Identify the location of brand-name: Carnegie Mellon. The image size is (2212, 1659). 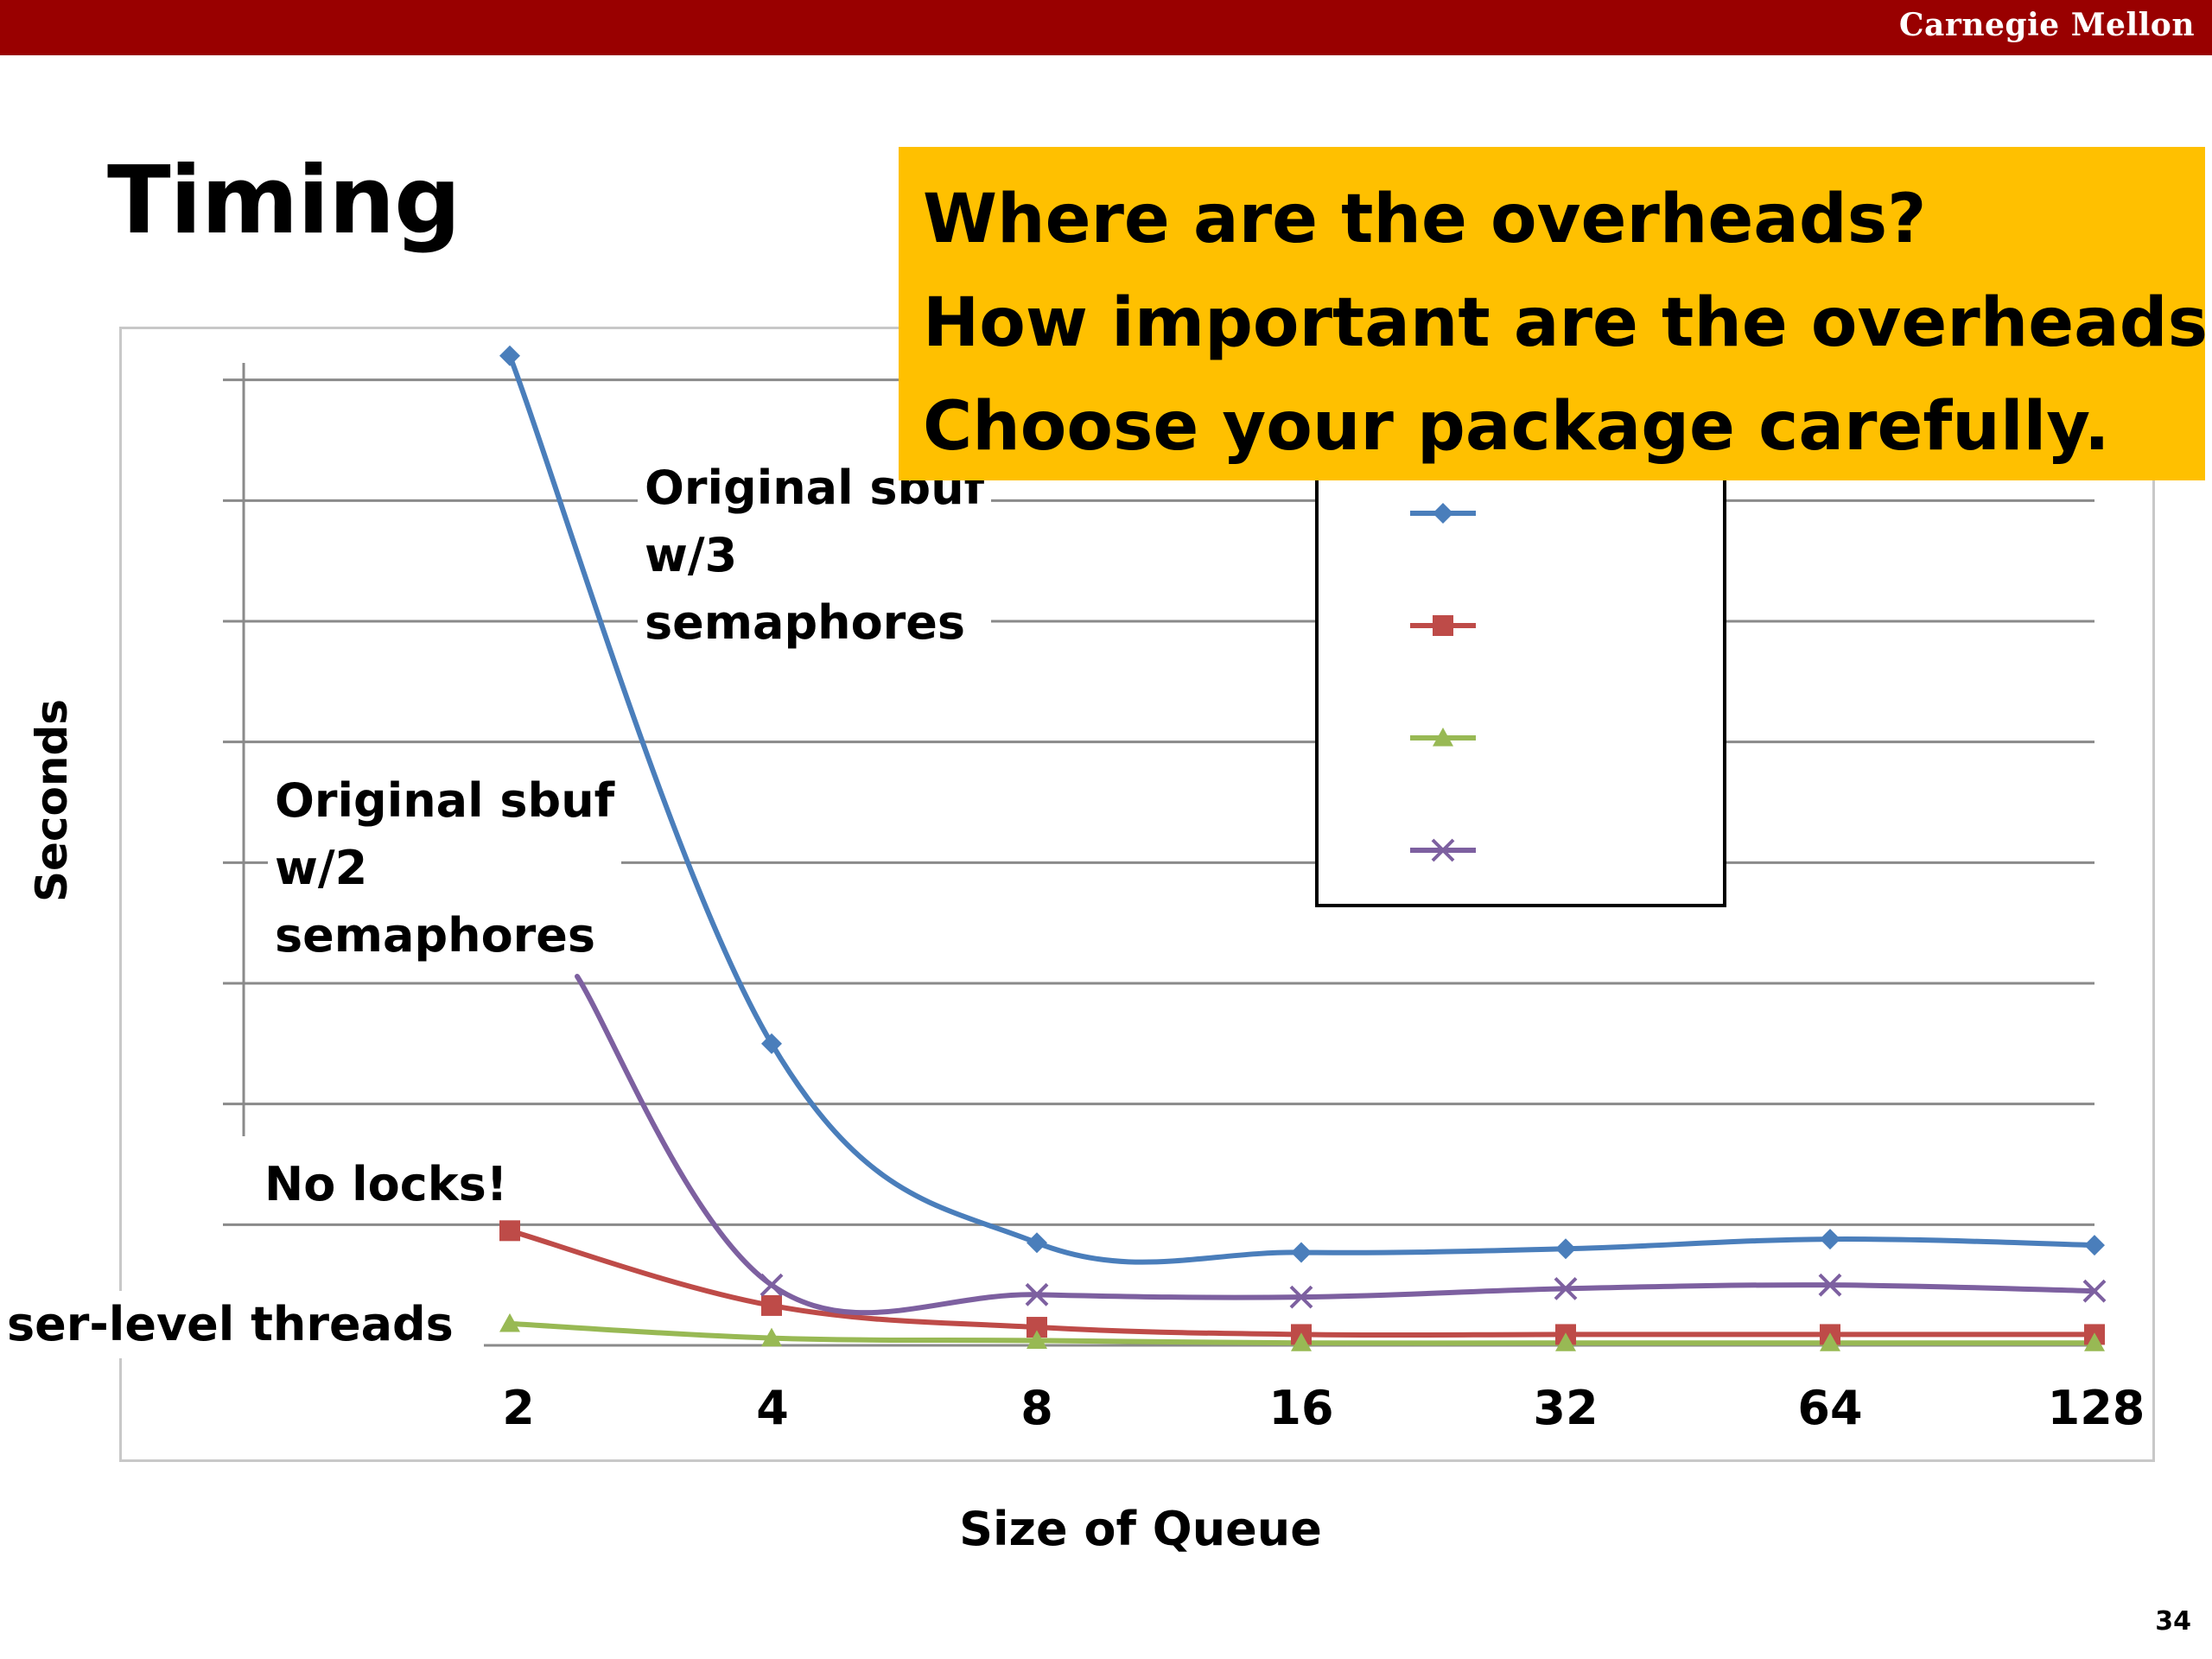
(2046, 25).